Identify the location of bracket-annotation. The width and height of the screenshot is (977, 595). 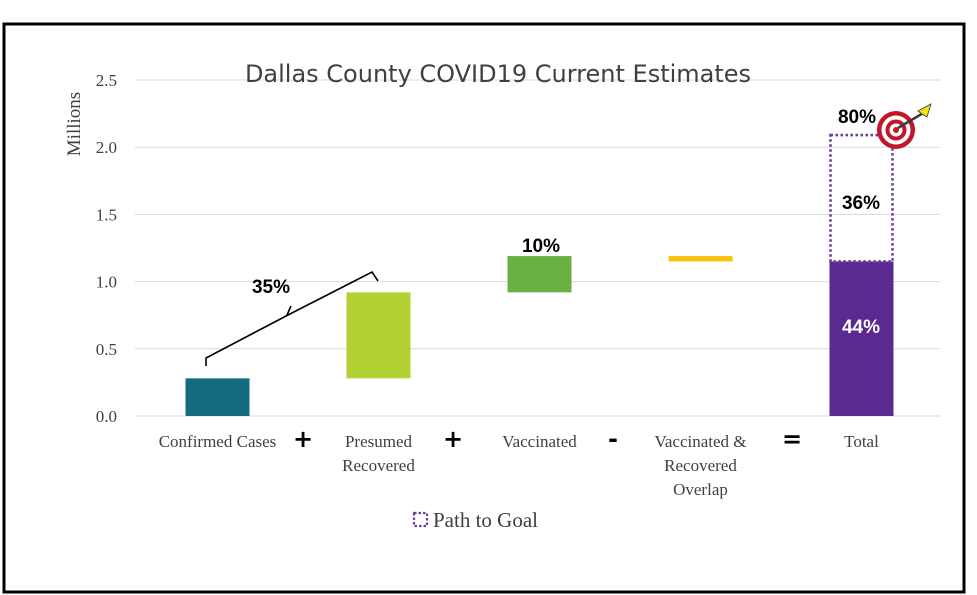
(292, 318).